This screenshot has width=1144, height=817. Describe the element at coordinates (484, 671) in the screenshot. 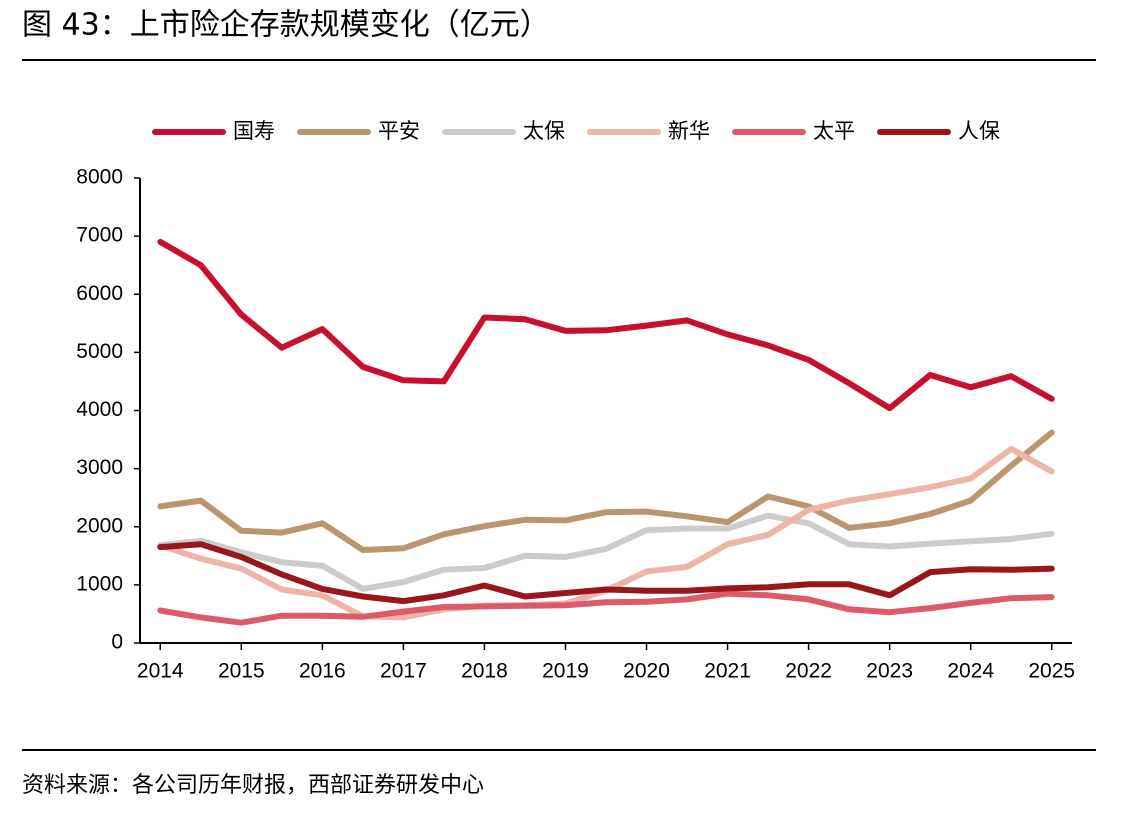

I see `x-tick-label: 2018` at that location.